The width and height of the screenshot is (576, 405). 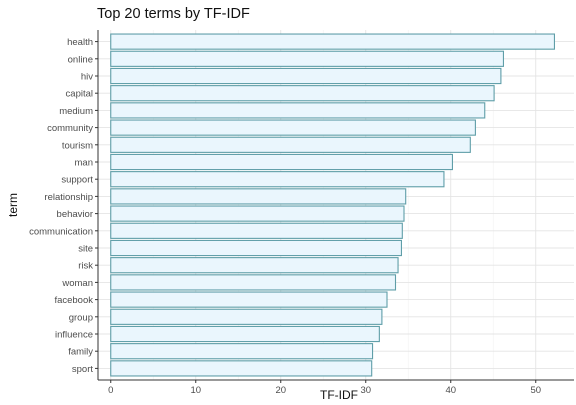 What do you see at coordinates (306, 76) in the screenshot?
I see `bar-hiv` at bounding box center [306, 76].